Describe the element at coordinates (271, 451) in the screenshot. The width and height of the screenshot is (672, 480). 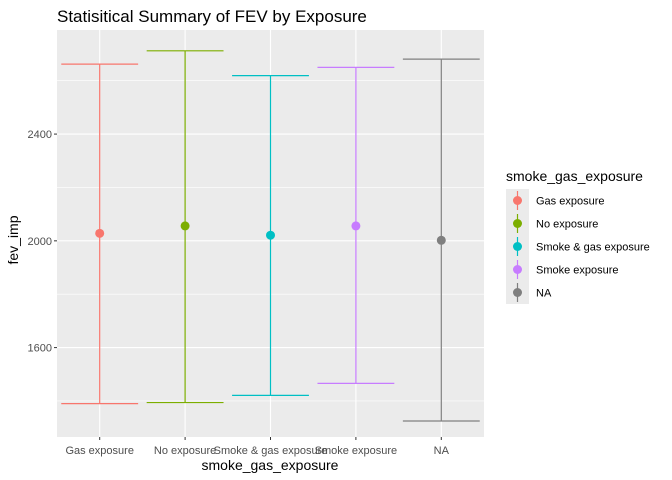
I see `x-tick-label: Smoke & gas exposure` at that location.